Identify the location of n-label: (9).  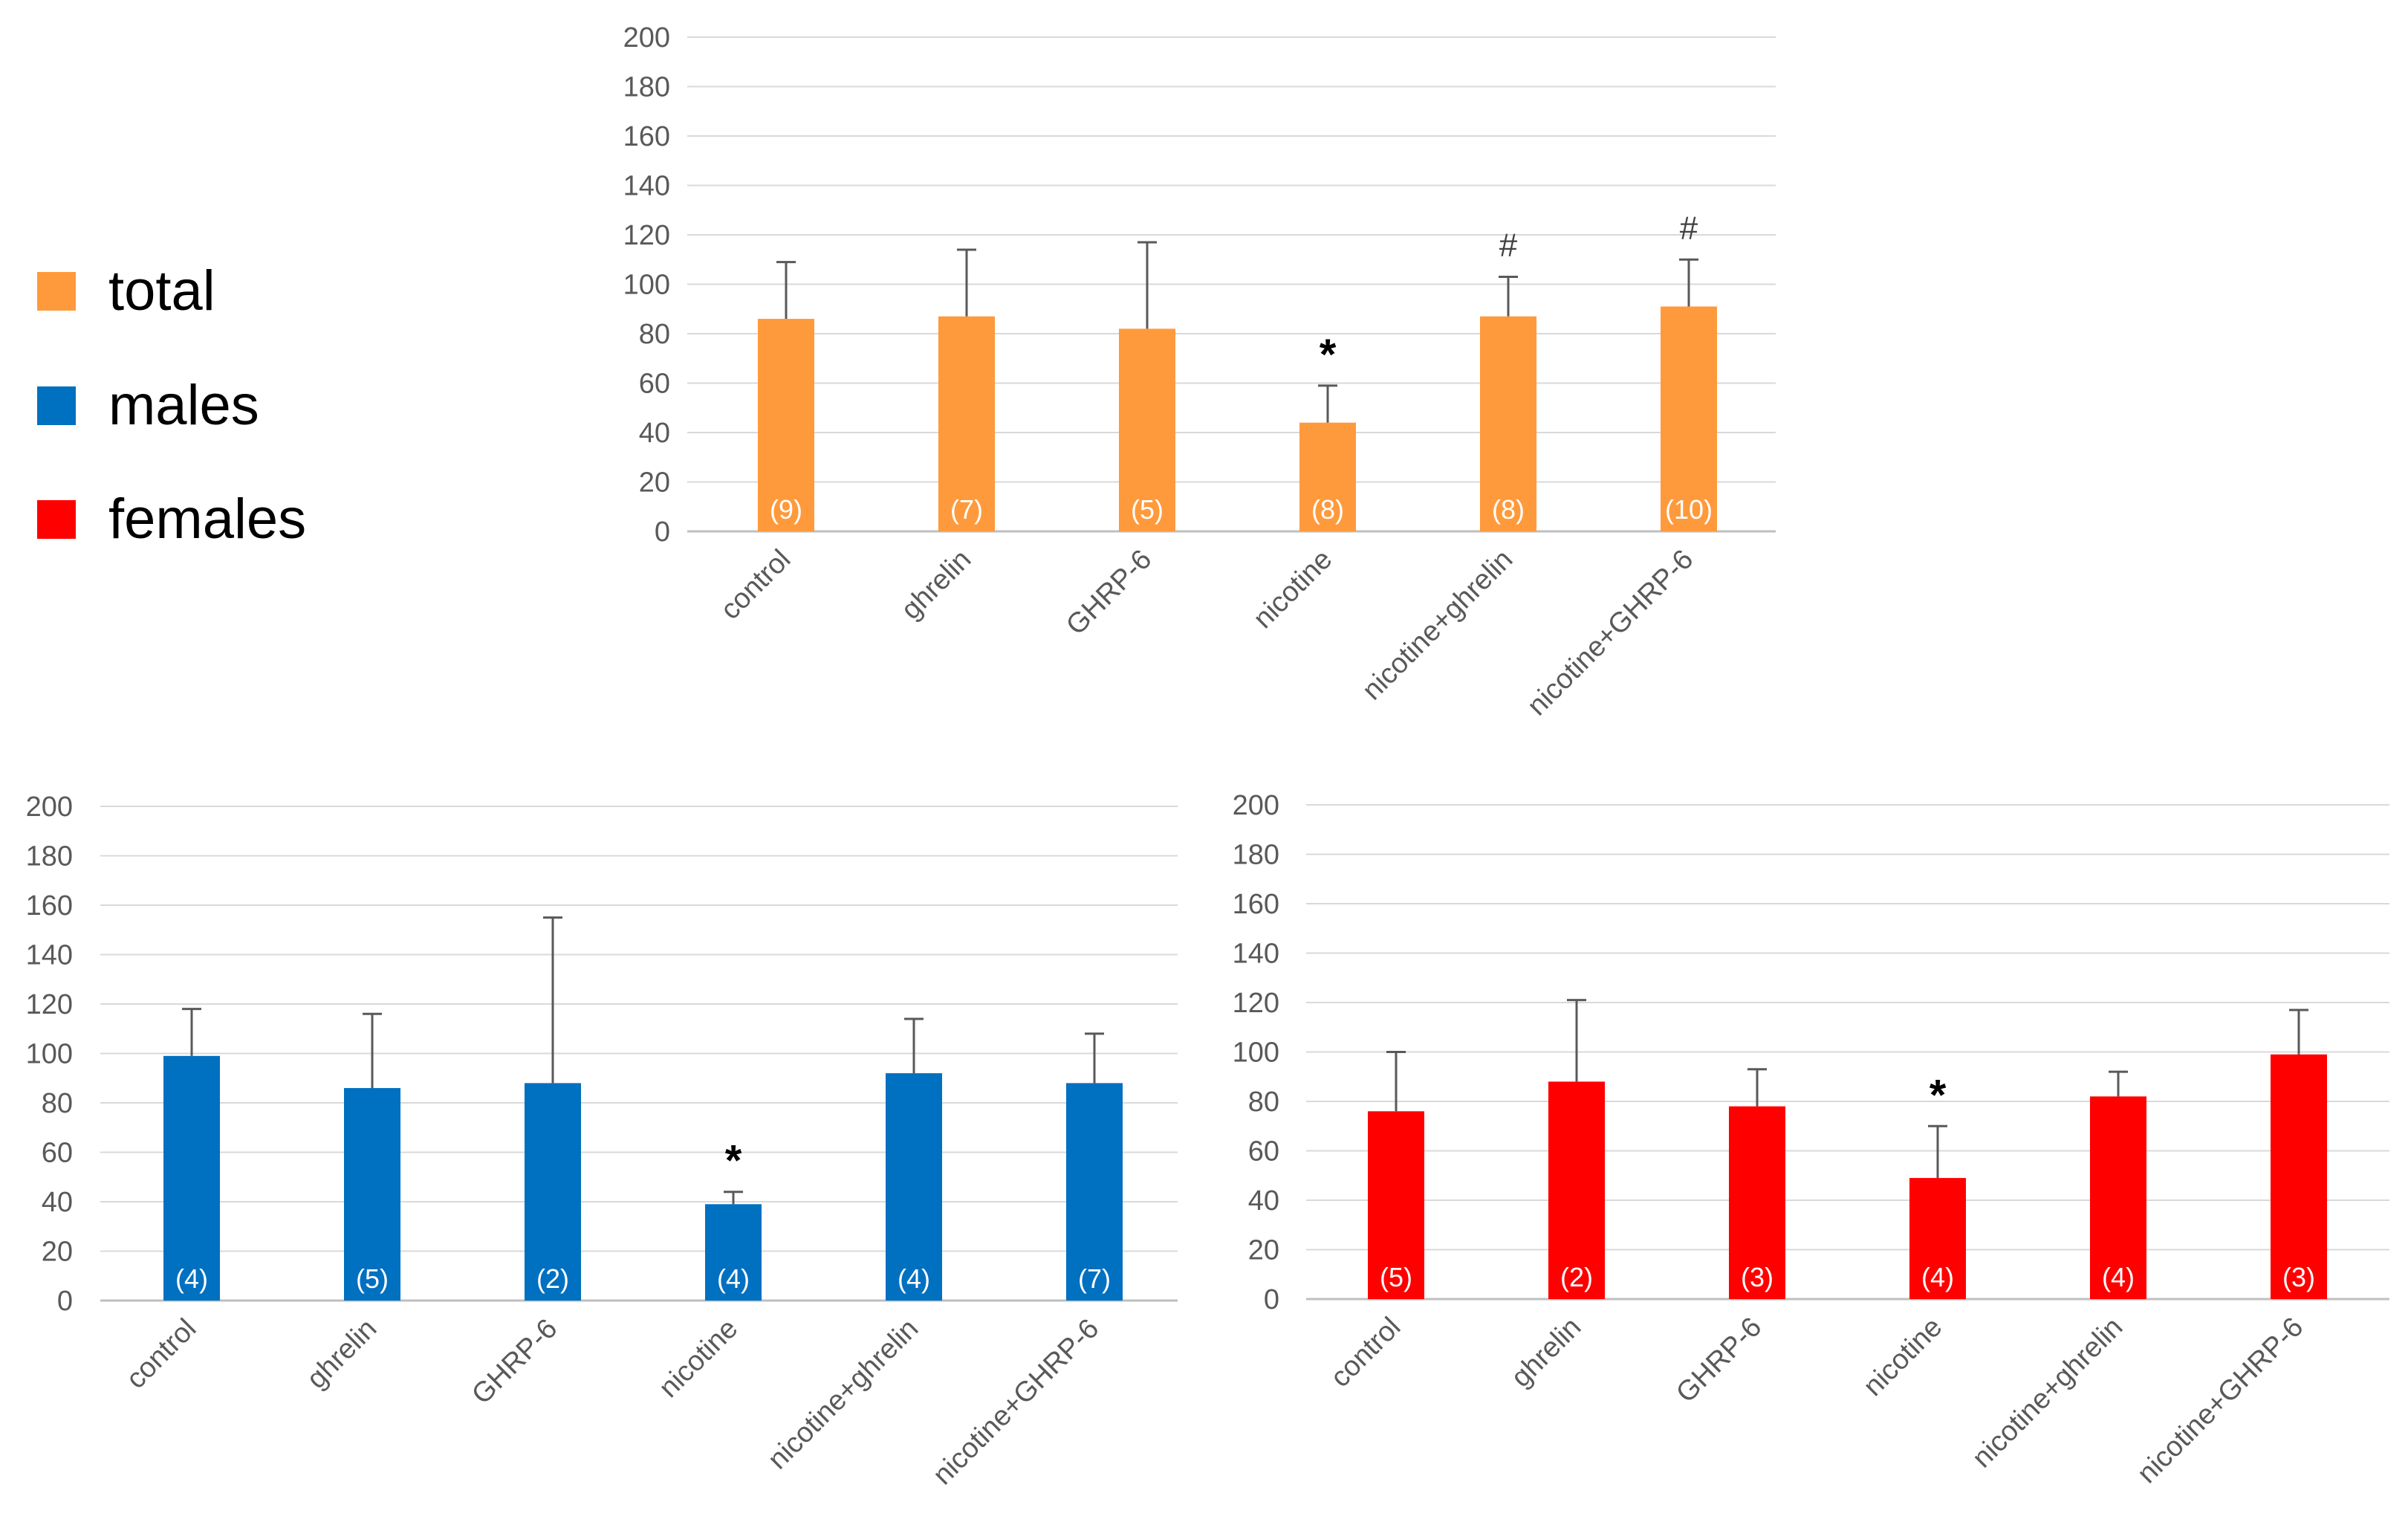
(786, 509).